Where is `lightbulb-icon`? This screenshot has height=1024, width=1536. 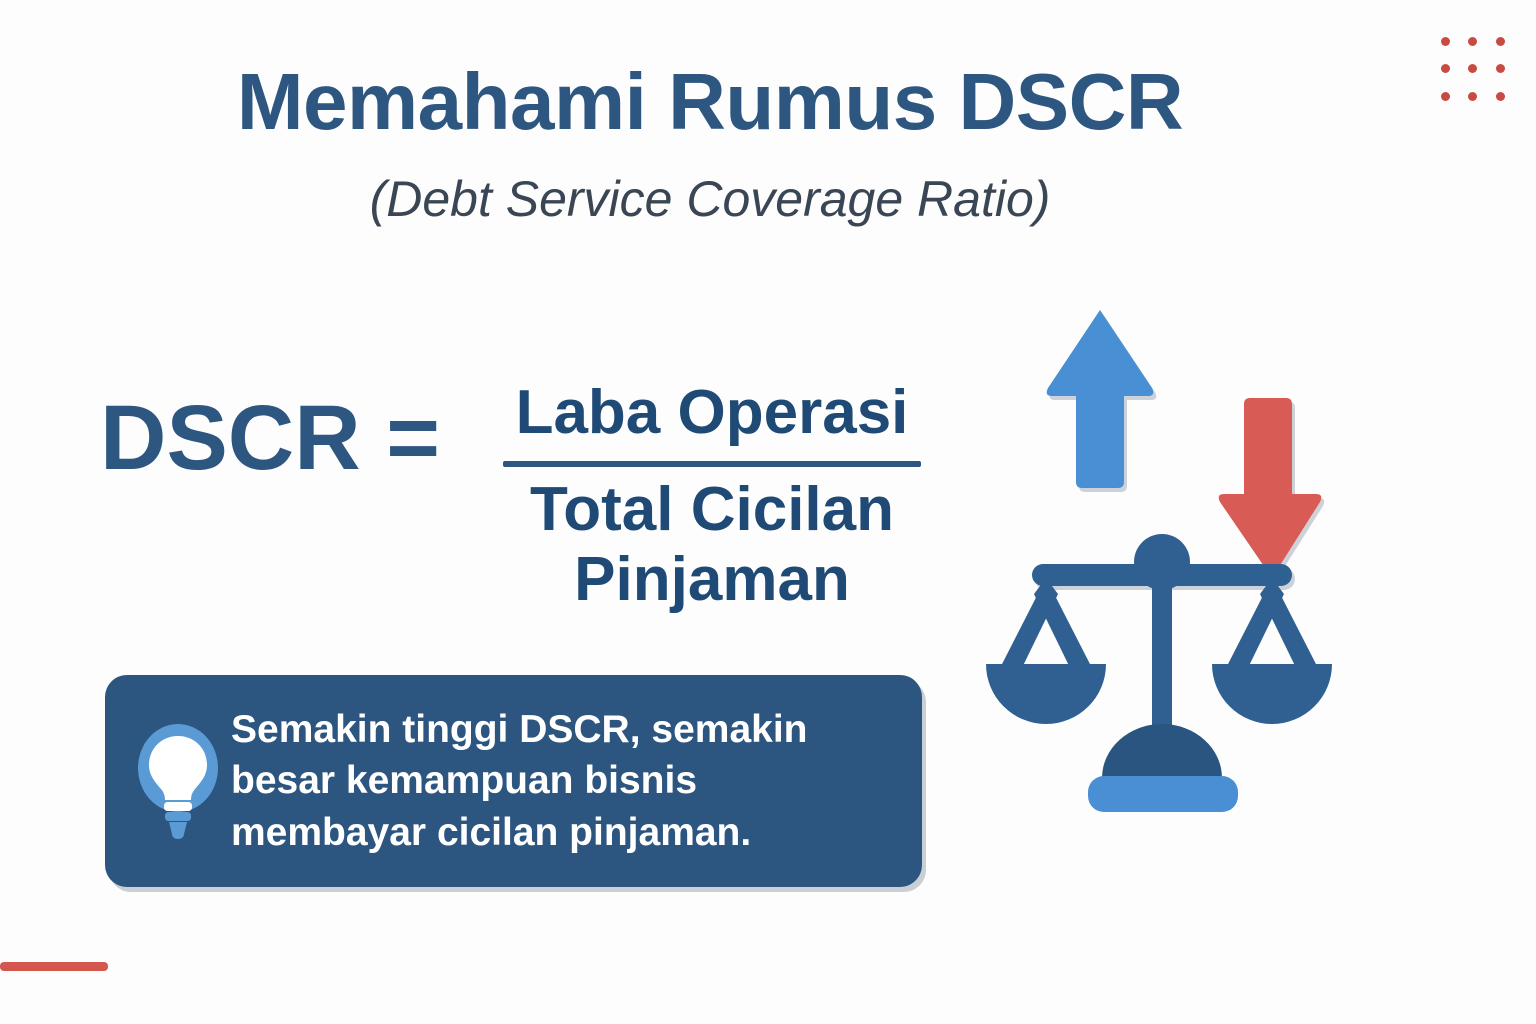 lightbulb-icon is located at coordinates (178, 781).